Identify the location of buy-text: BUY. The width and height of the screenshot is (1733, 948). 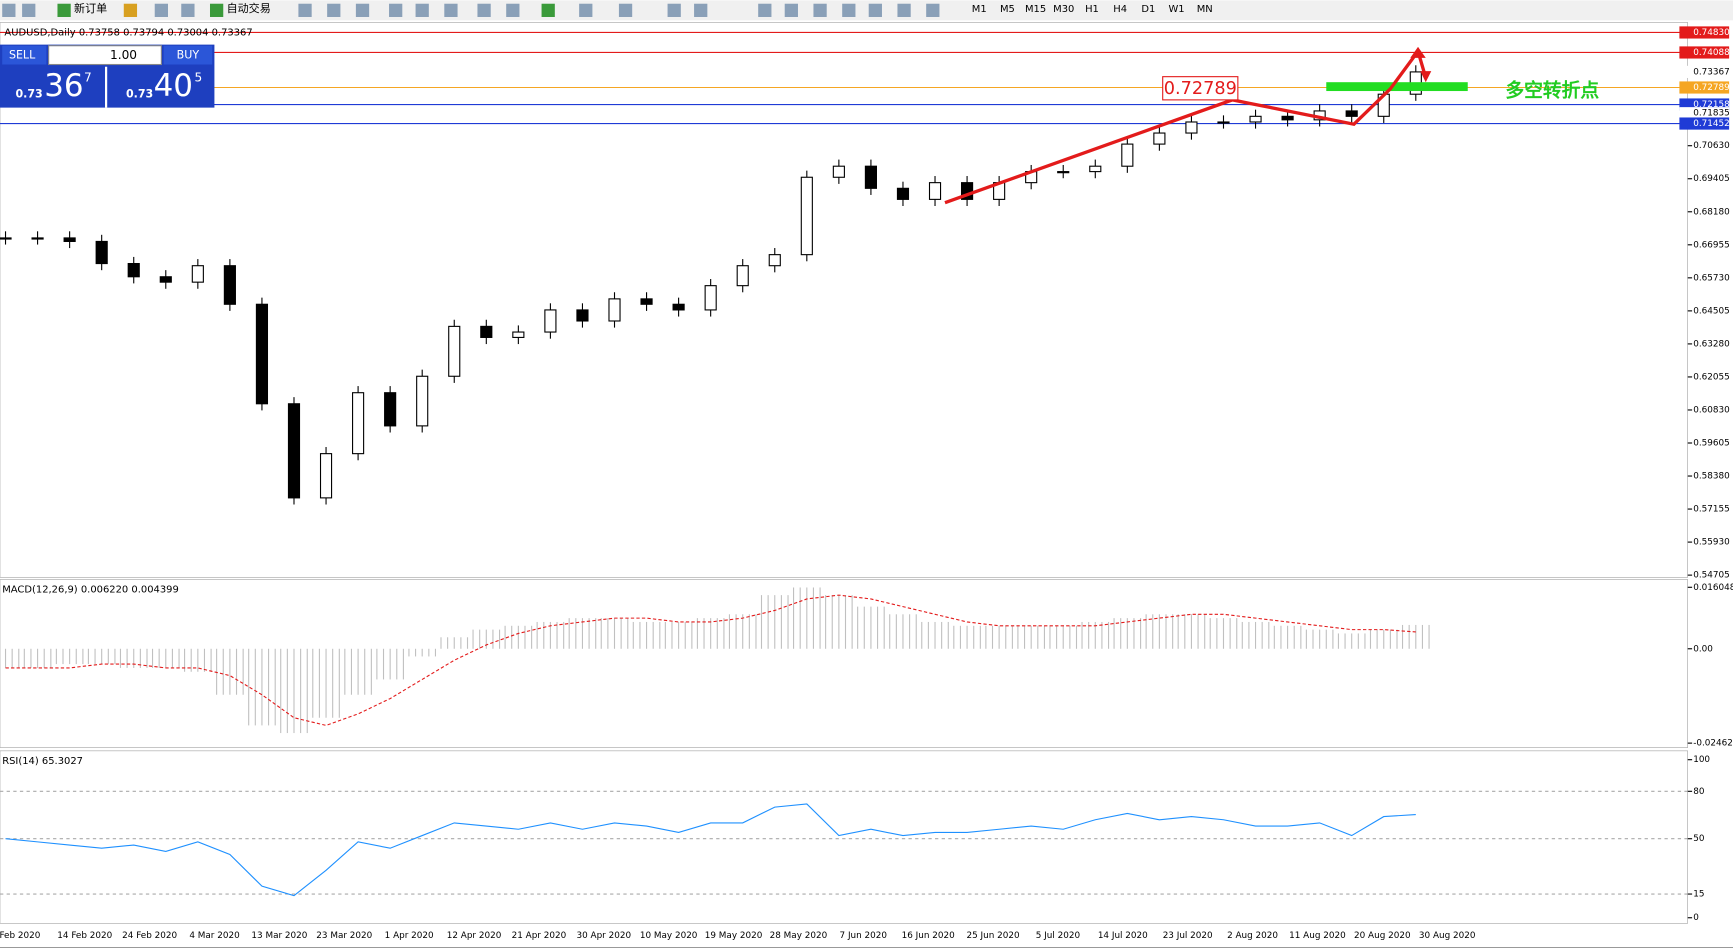
(188, 55).